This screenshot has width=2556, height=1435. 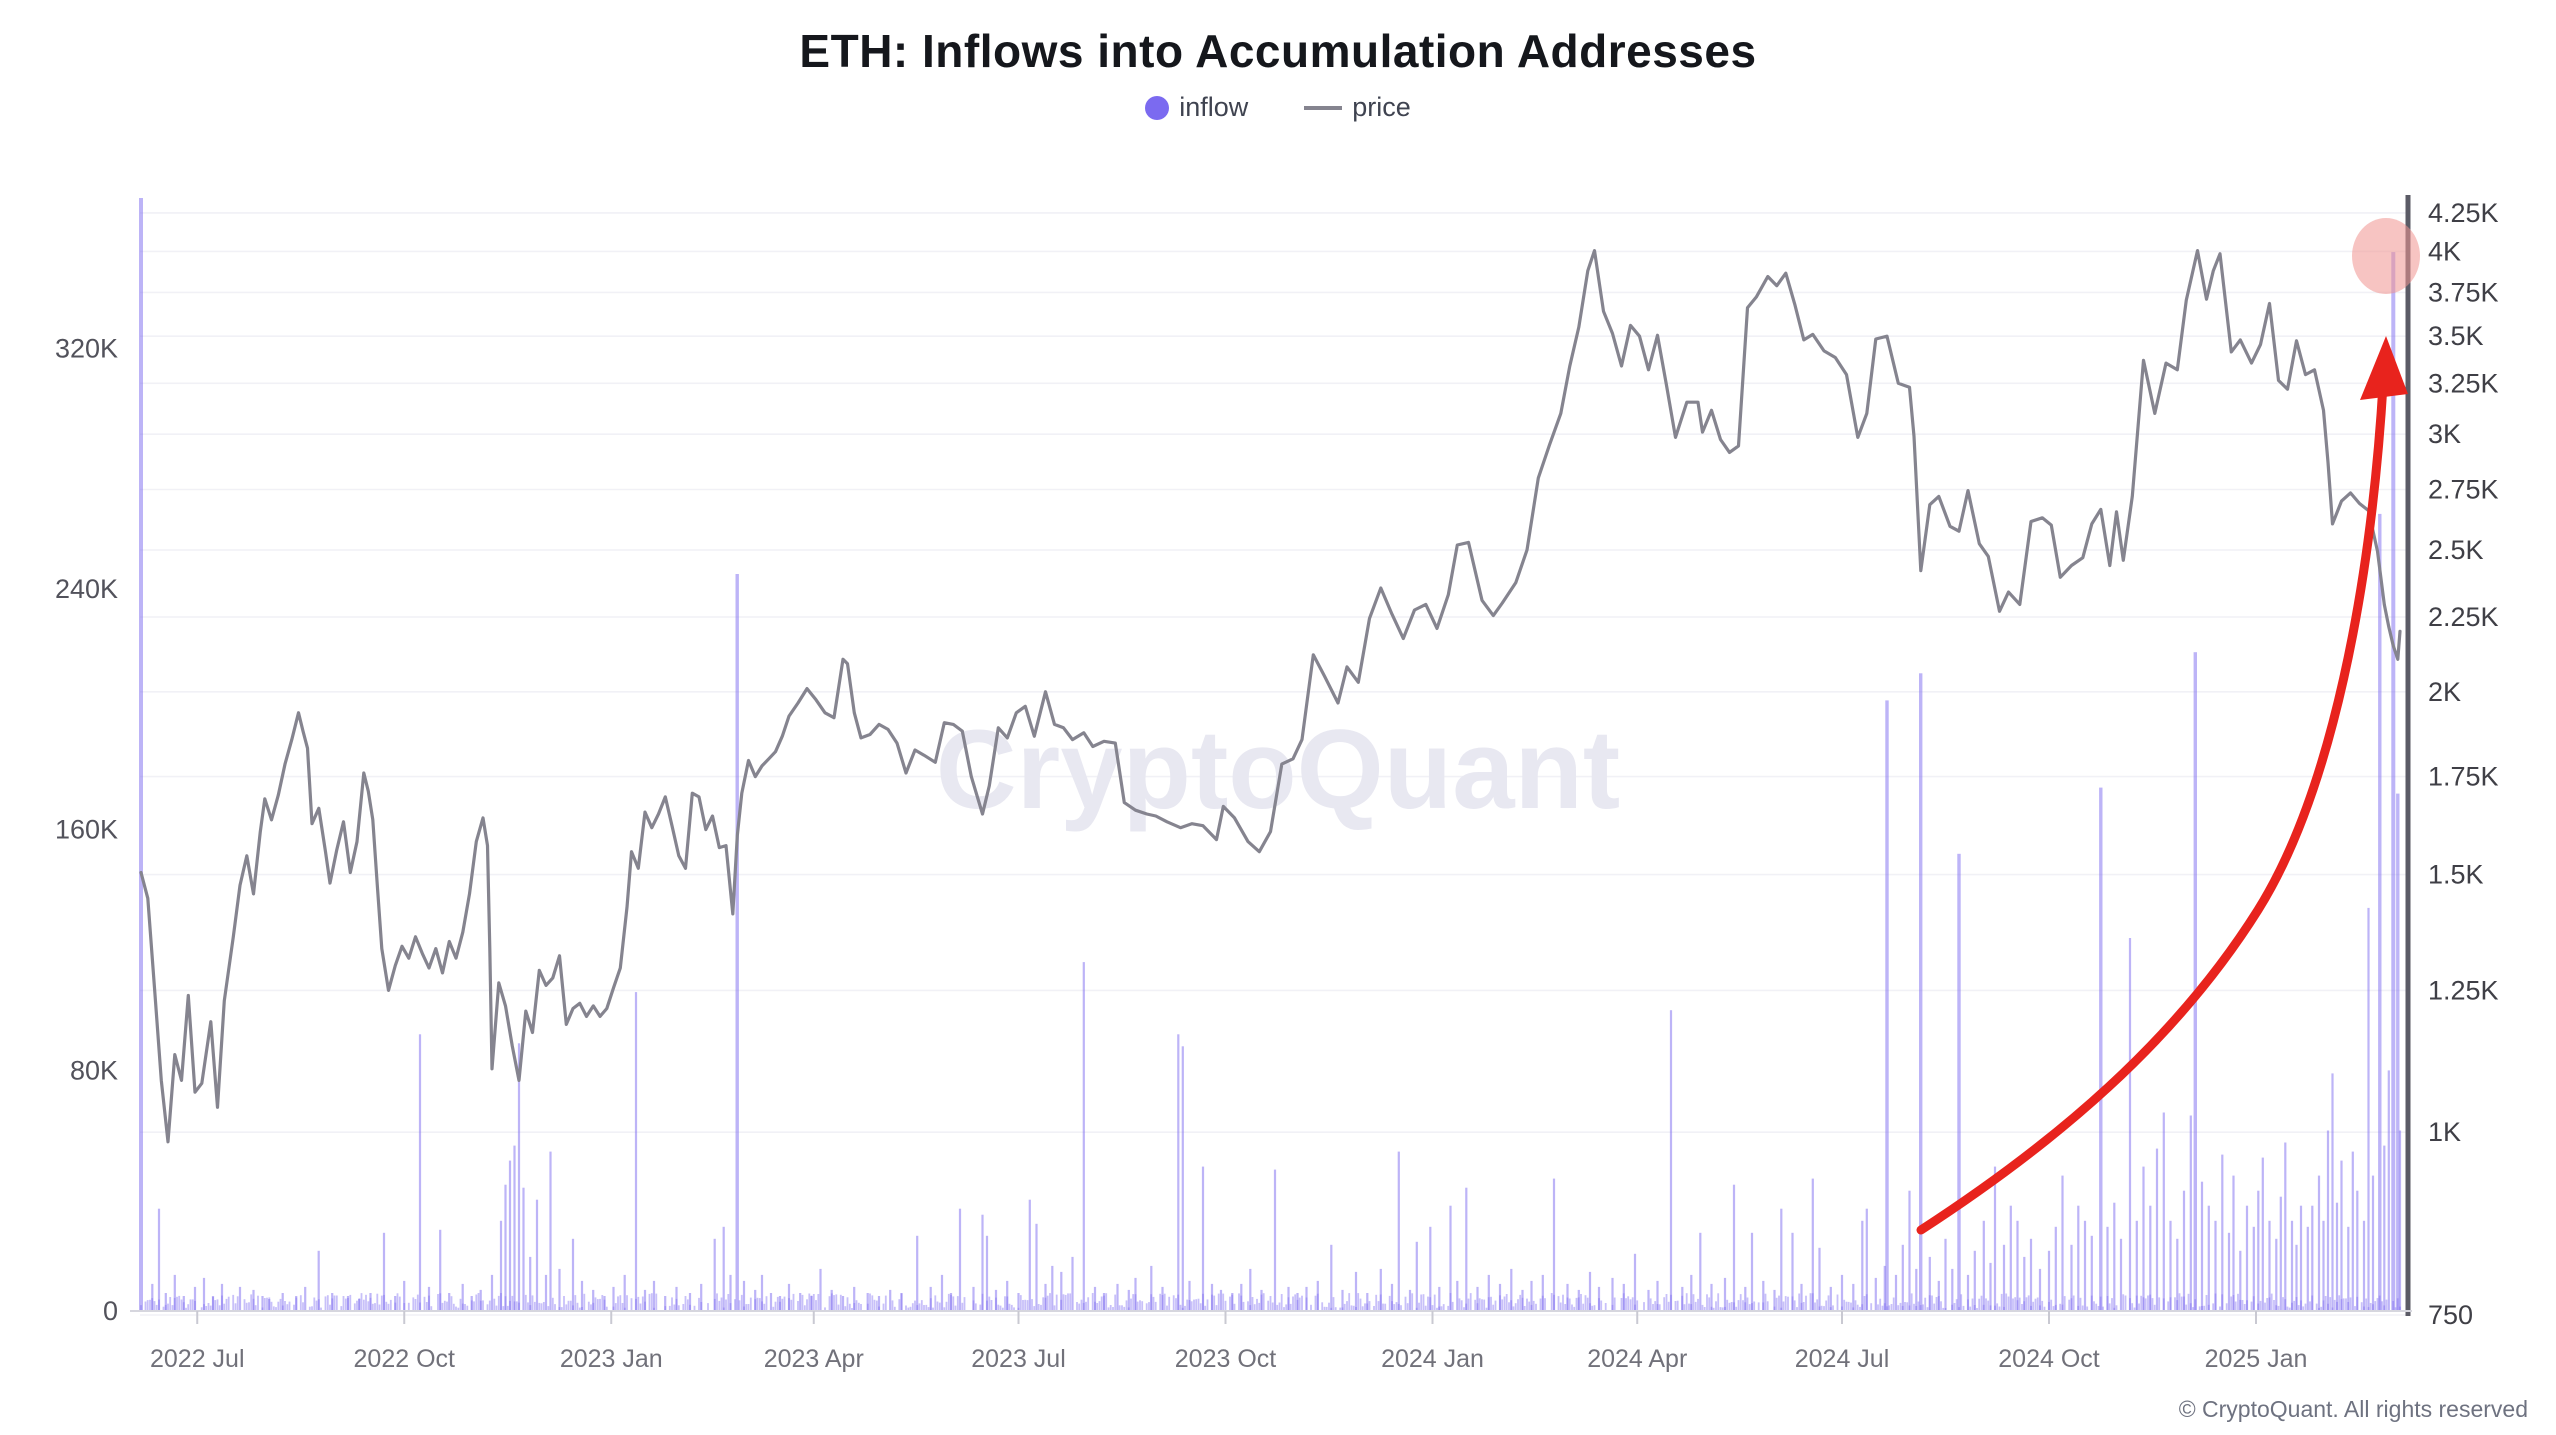 What do you see at coordinates (1278, 769) in the screenshot?
I see `watermark: CryptoQuant` at bounding box center [1278, 769].